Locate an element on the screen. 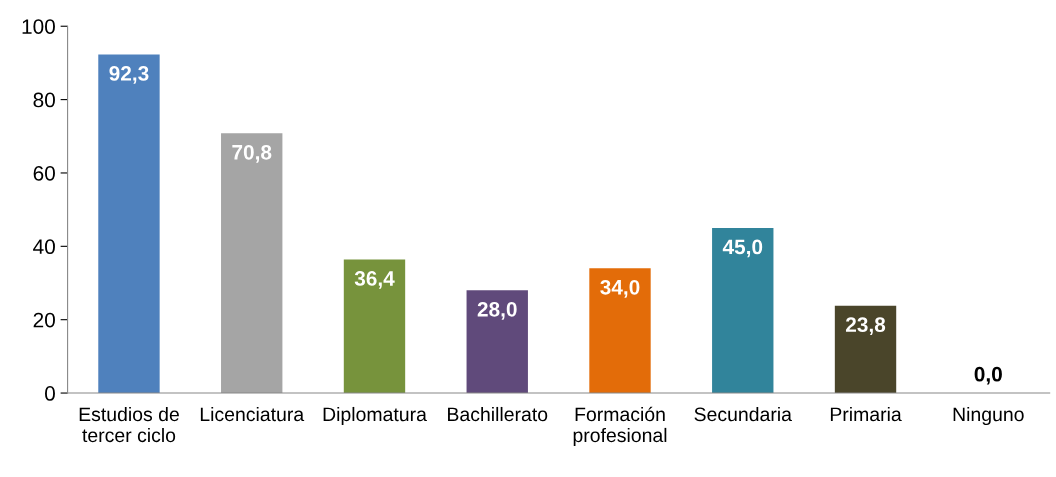 The image size is (1056, 477). y-tick-label: 20 is located at coordinates (44, 320).